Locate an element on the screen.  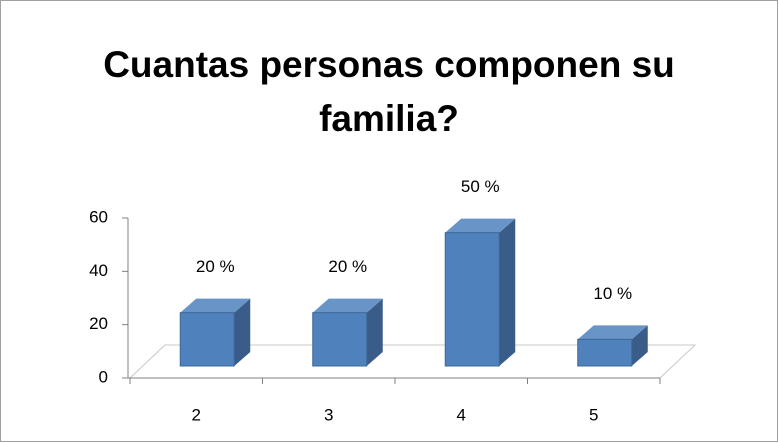
x-tick-label: 5 is located at coordinates (593, 414).